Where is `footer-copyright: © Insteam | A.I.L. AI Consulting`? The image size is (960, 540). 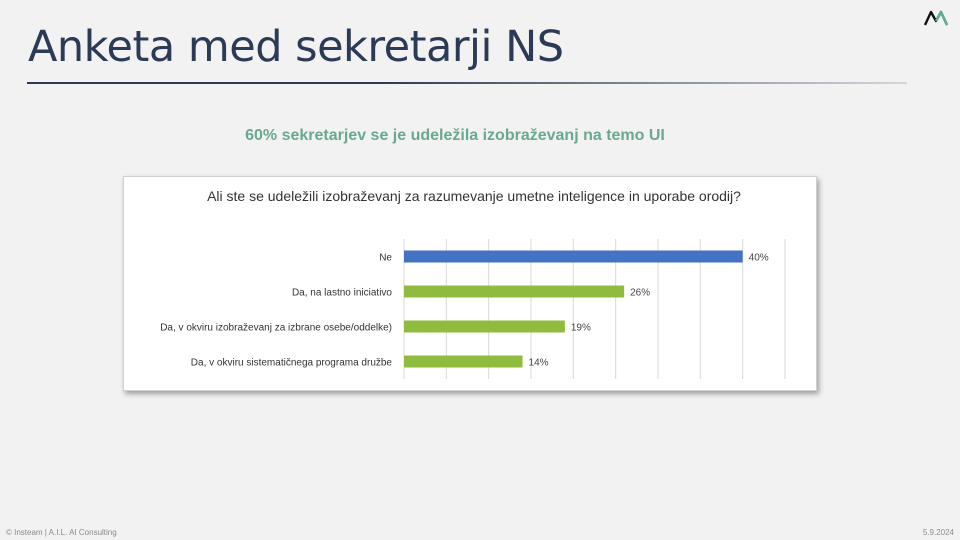
footer-copyright: © Insteam | A.I.L. AI Consulting is located at coordinates (61, 532).